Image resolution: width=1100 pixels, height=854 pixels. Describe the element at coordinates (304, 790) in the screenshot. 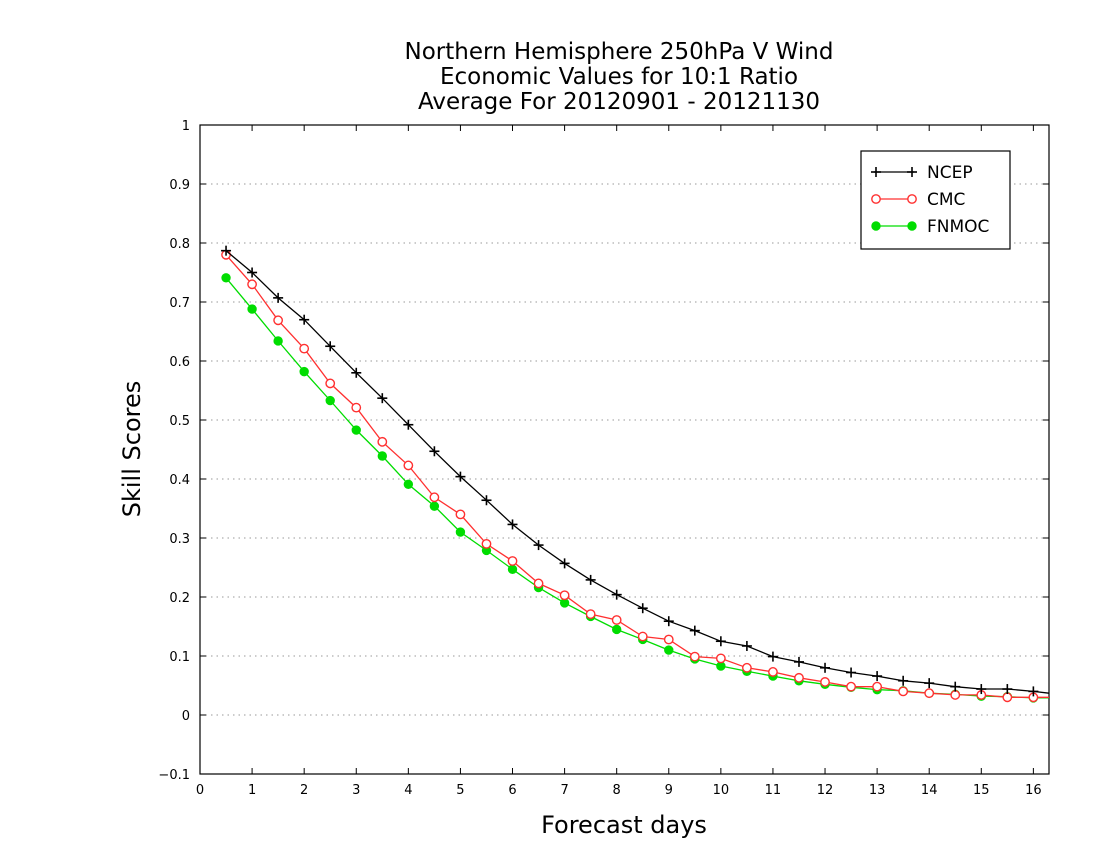

I see `x-tick-label: 2` at that location.